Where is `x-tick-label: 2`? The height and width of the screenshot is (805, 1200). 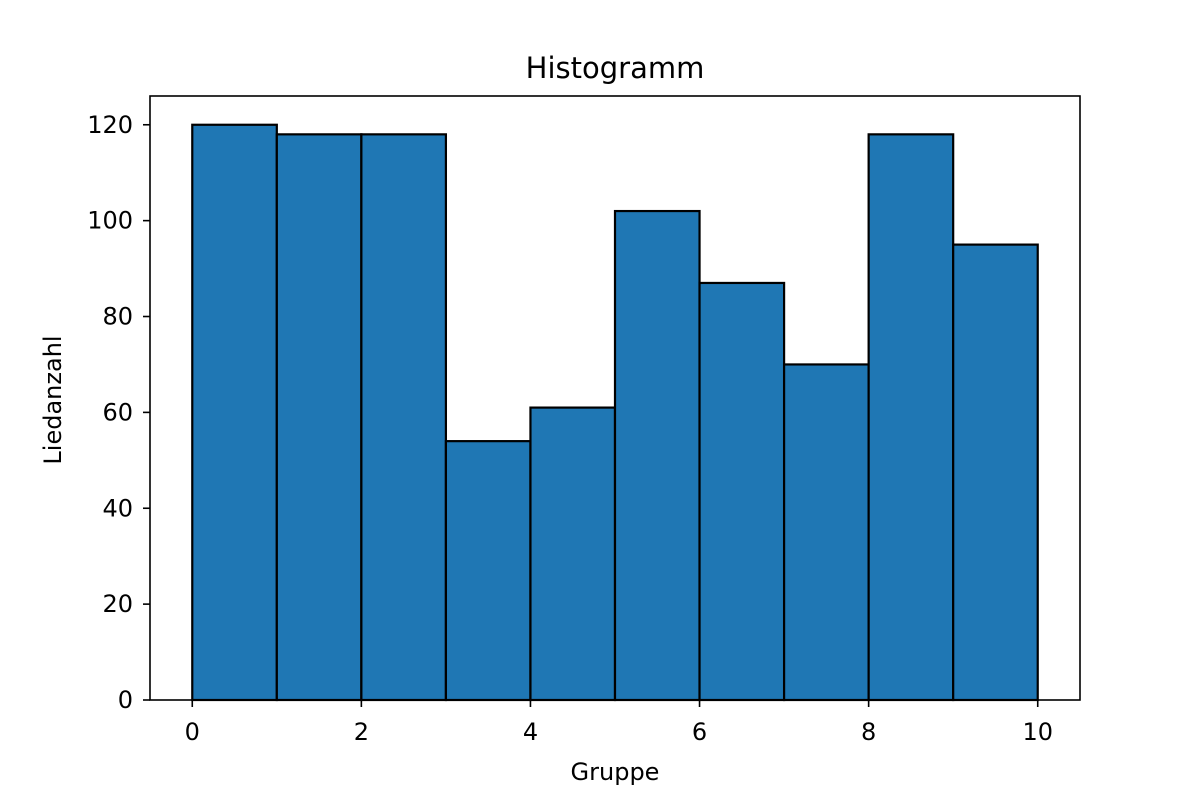
x-tick-label: 2 is located at coordinates (361, 732).